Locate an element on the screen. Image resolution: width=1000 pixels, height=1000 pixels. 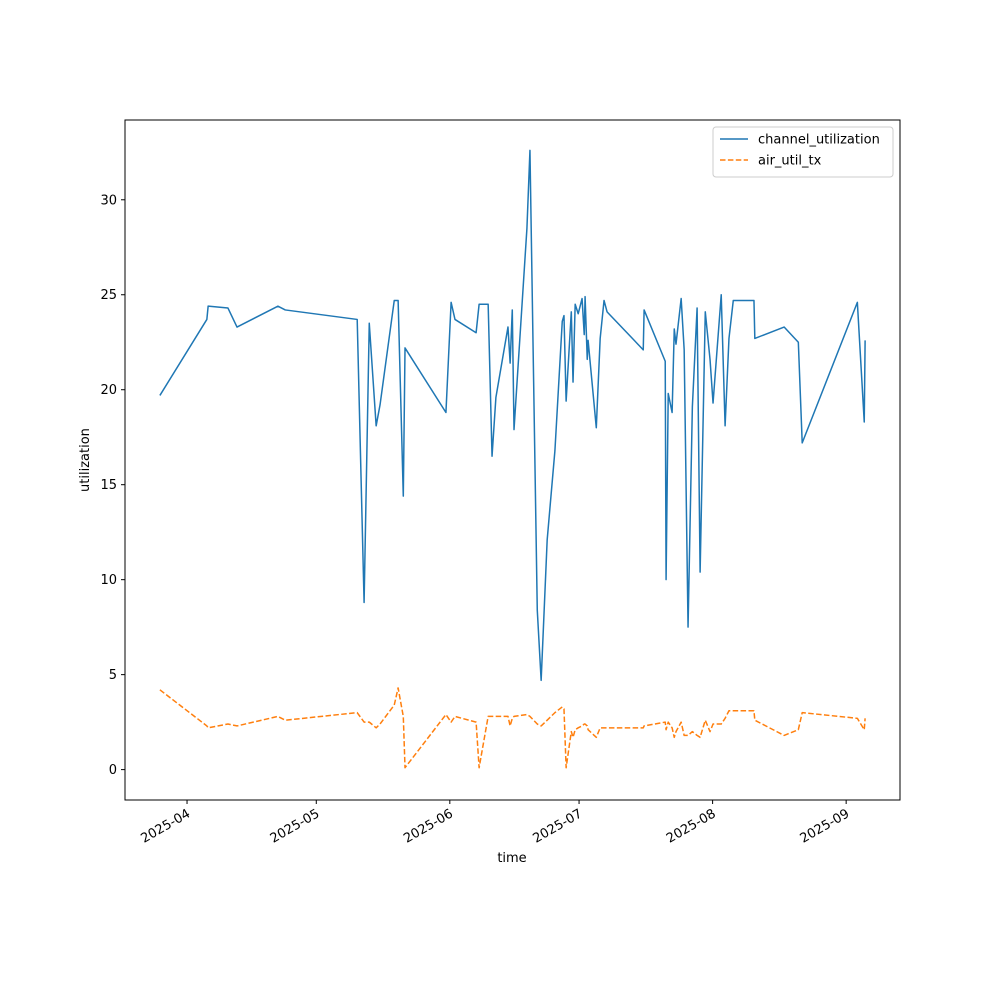
y-tick-label: 30 is located at coordinates (108, 200).